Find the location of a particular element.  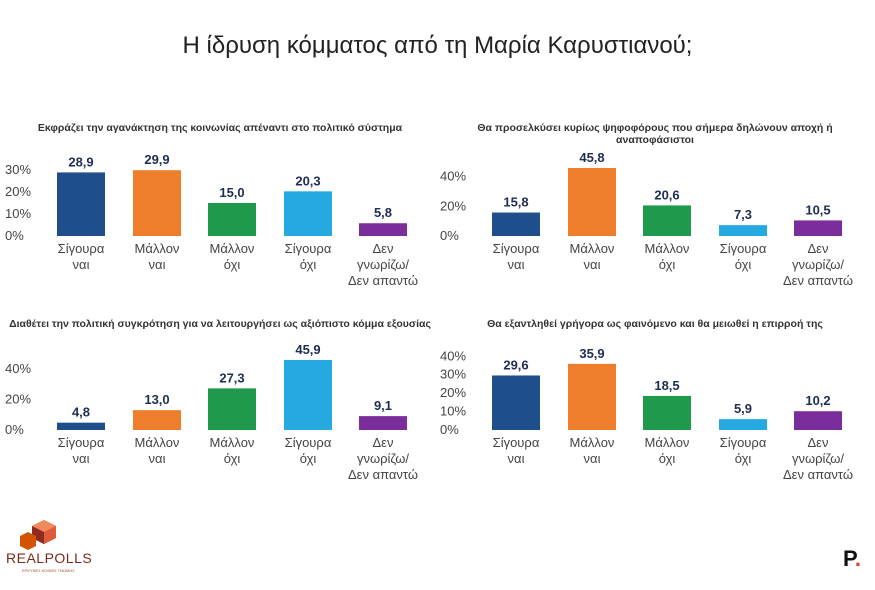

data-label-sigoura-oxi: 45,9 is located at coordinates (307, 349).